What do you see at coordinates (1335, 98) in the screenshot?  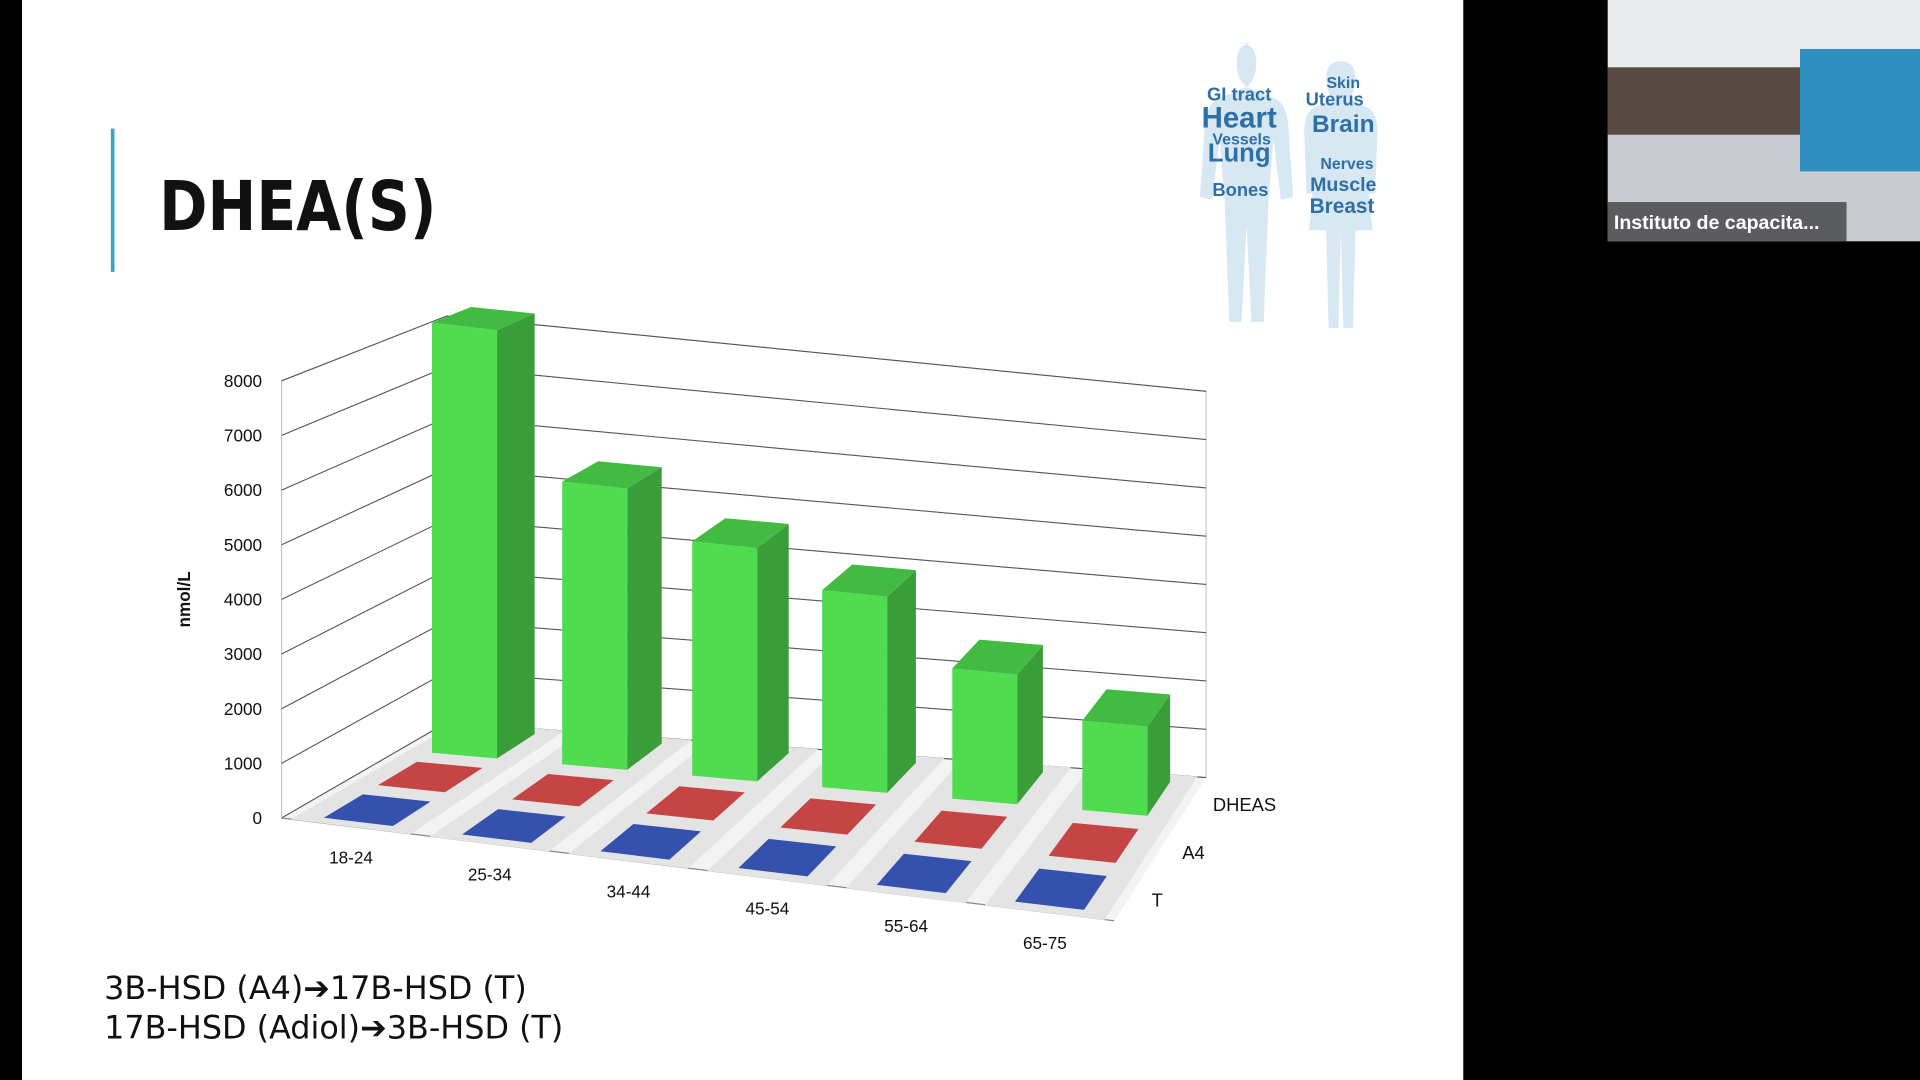 I see `word-cloud-word: Uterus` at bounding box center [1335, 98].